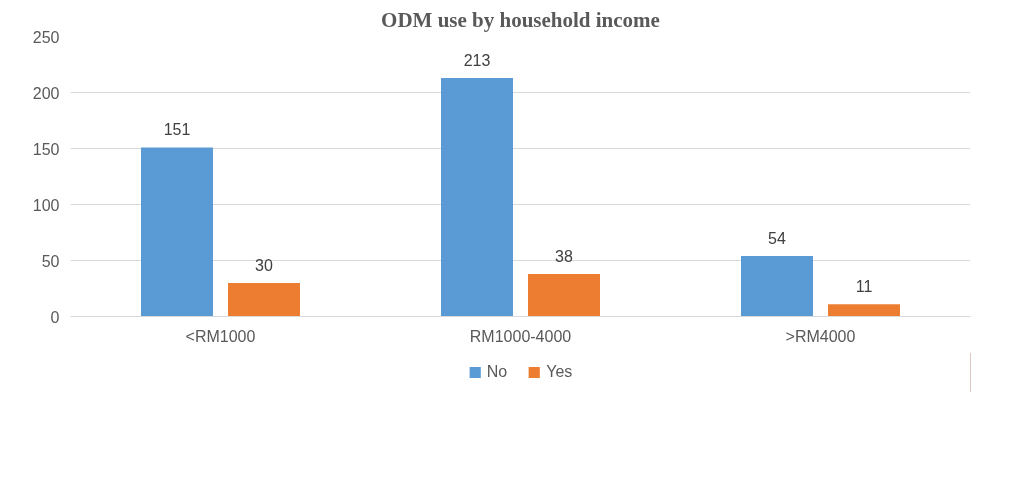  What do you see at coordinates (520, 19) in the screenshot?
I see `chart-title: ODM use by household income` at bounding box center [520, 19].